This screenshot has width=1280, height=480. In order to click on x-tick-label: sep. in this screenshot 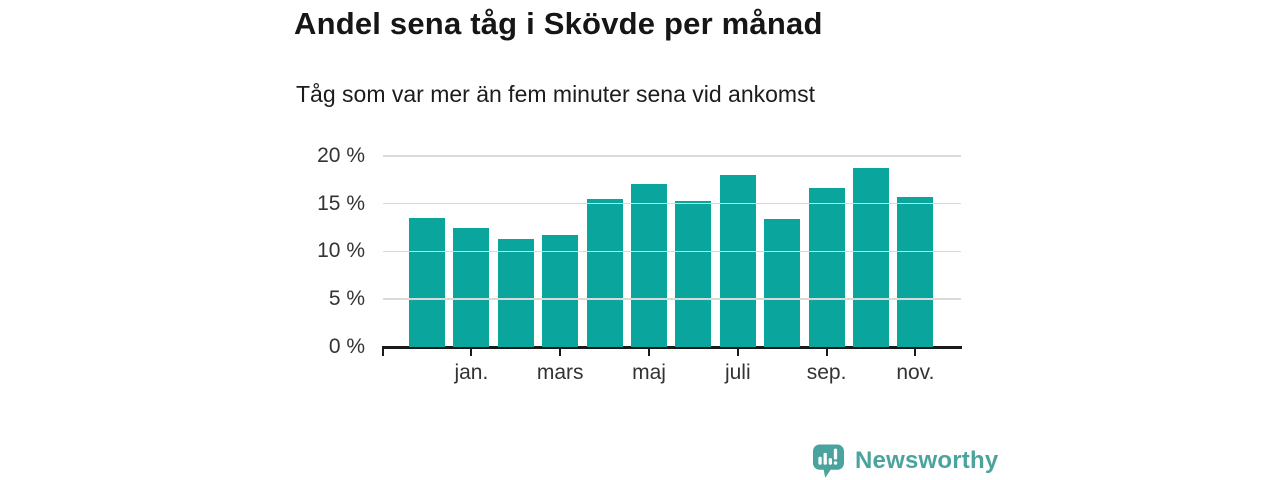, I will do `click(826, 372)`.